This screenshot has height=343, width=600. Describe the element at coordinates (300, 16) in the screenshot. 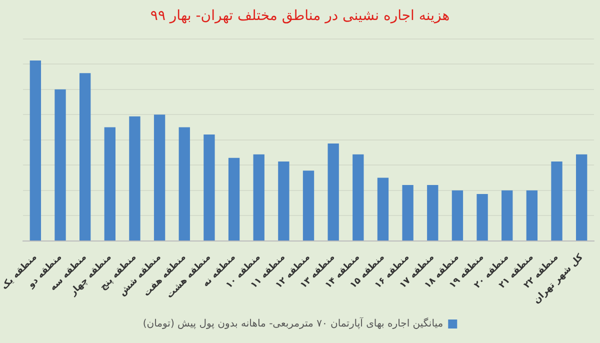

I see `chart-title: هزینه اجاره نشینی در مناطق مختلف تهران- بهار ۹۹` at that location.